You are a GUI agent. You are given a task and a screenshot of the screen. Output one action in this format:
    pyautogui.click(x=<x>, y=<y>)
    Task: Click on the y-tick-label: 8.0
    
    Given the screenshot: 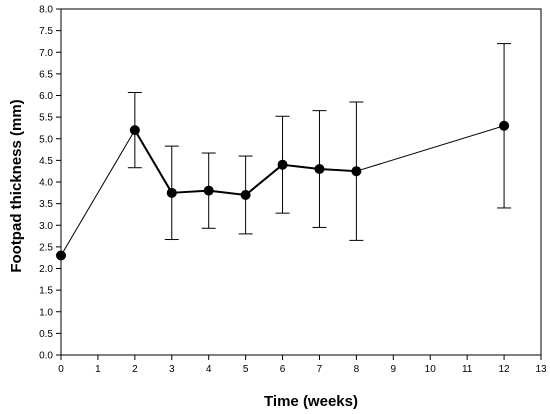 What is the action you would take?
    pyautogui.click(x=46, y=10)
    